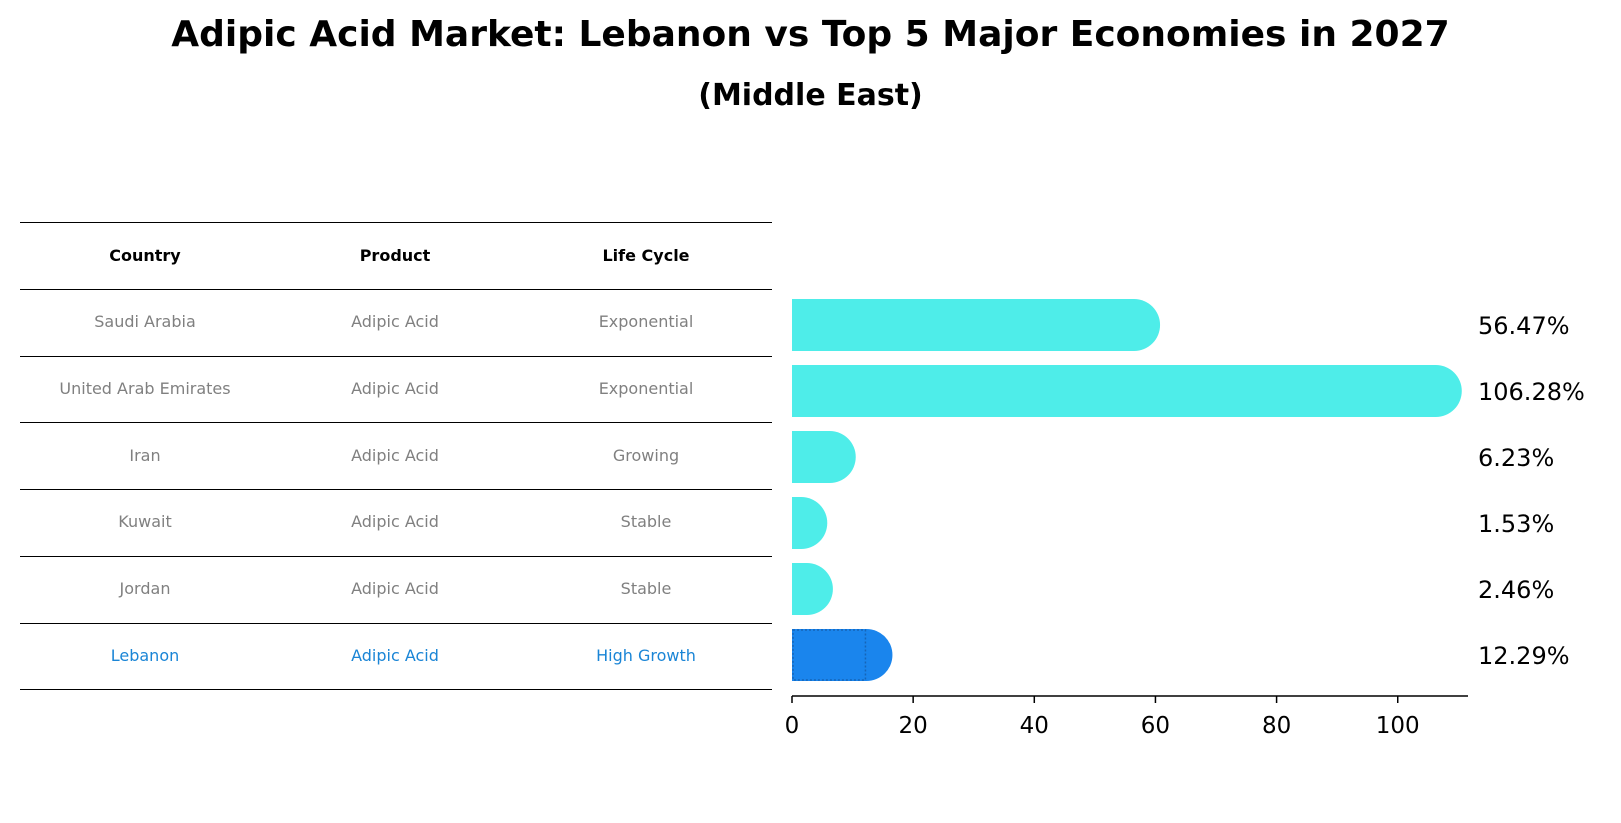  I want to click on value-label: 56.47%, so click(1524, 326).